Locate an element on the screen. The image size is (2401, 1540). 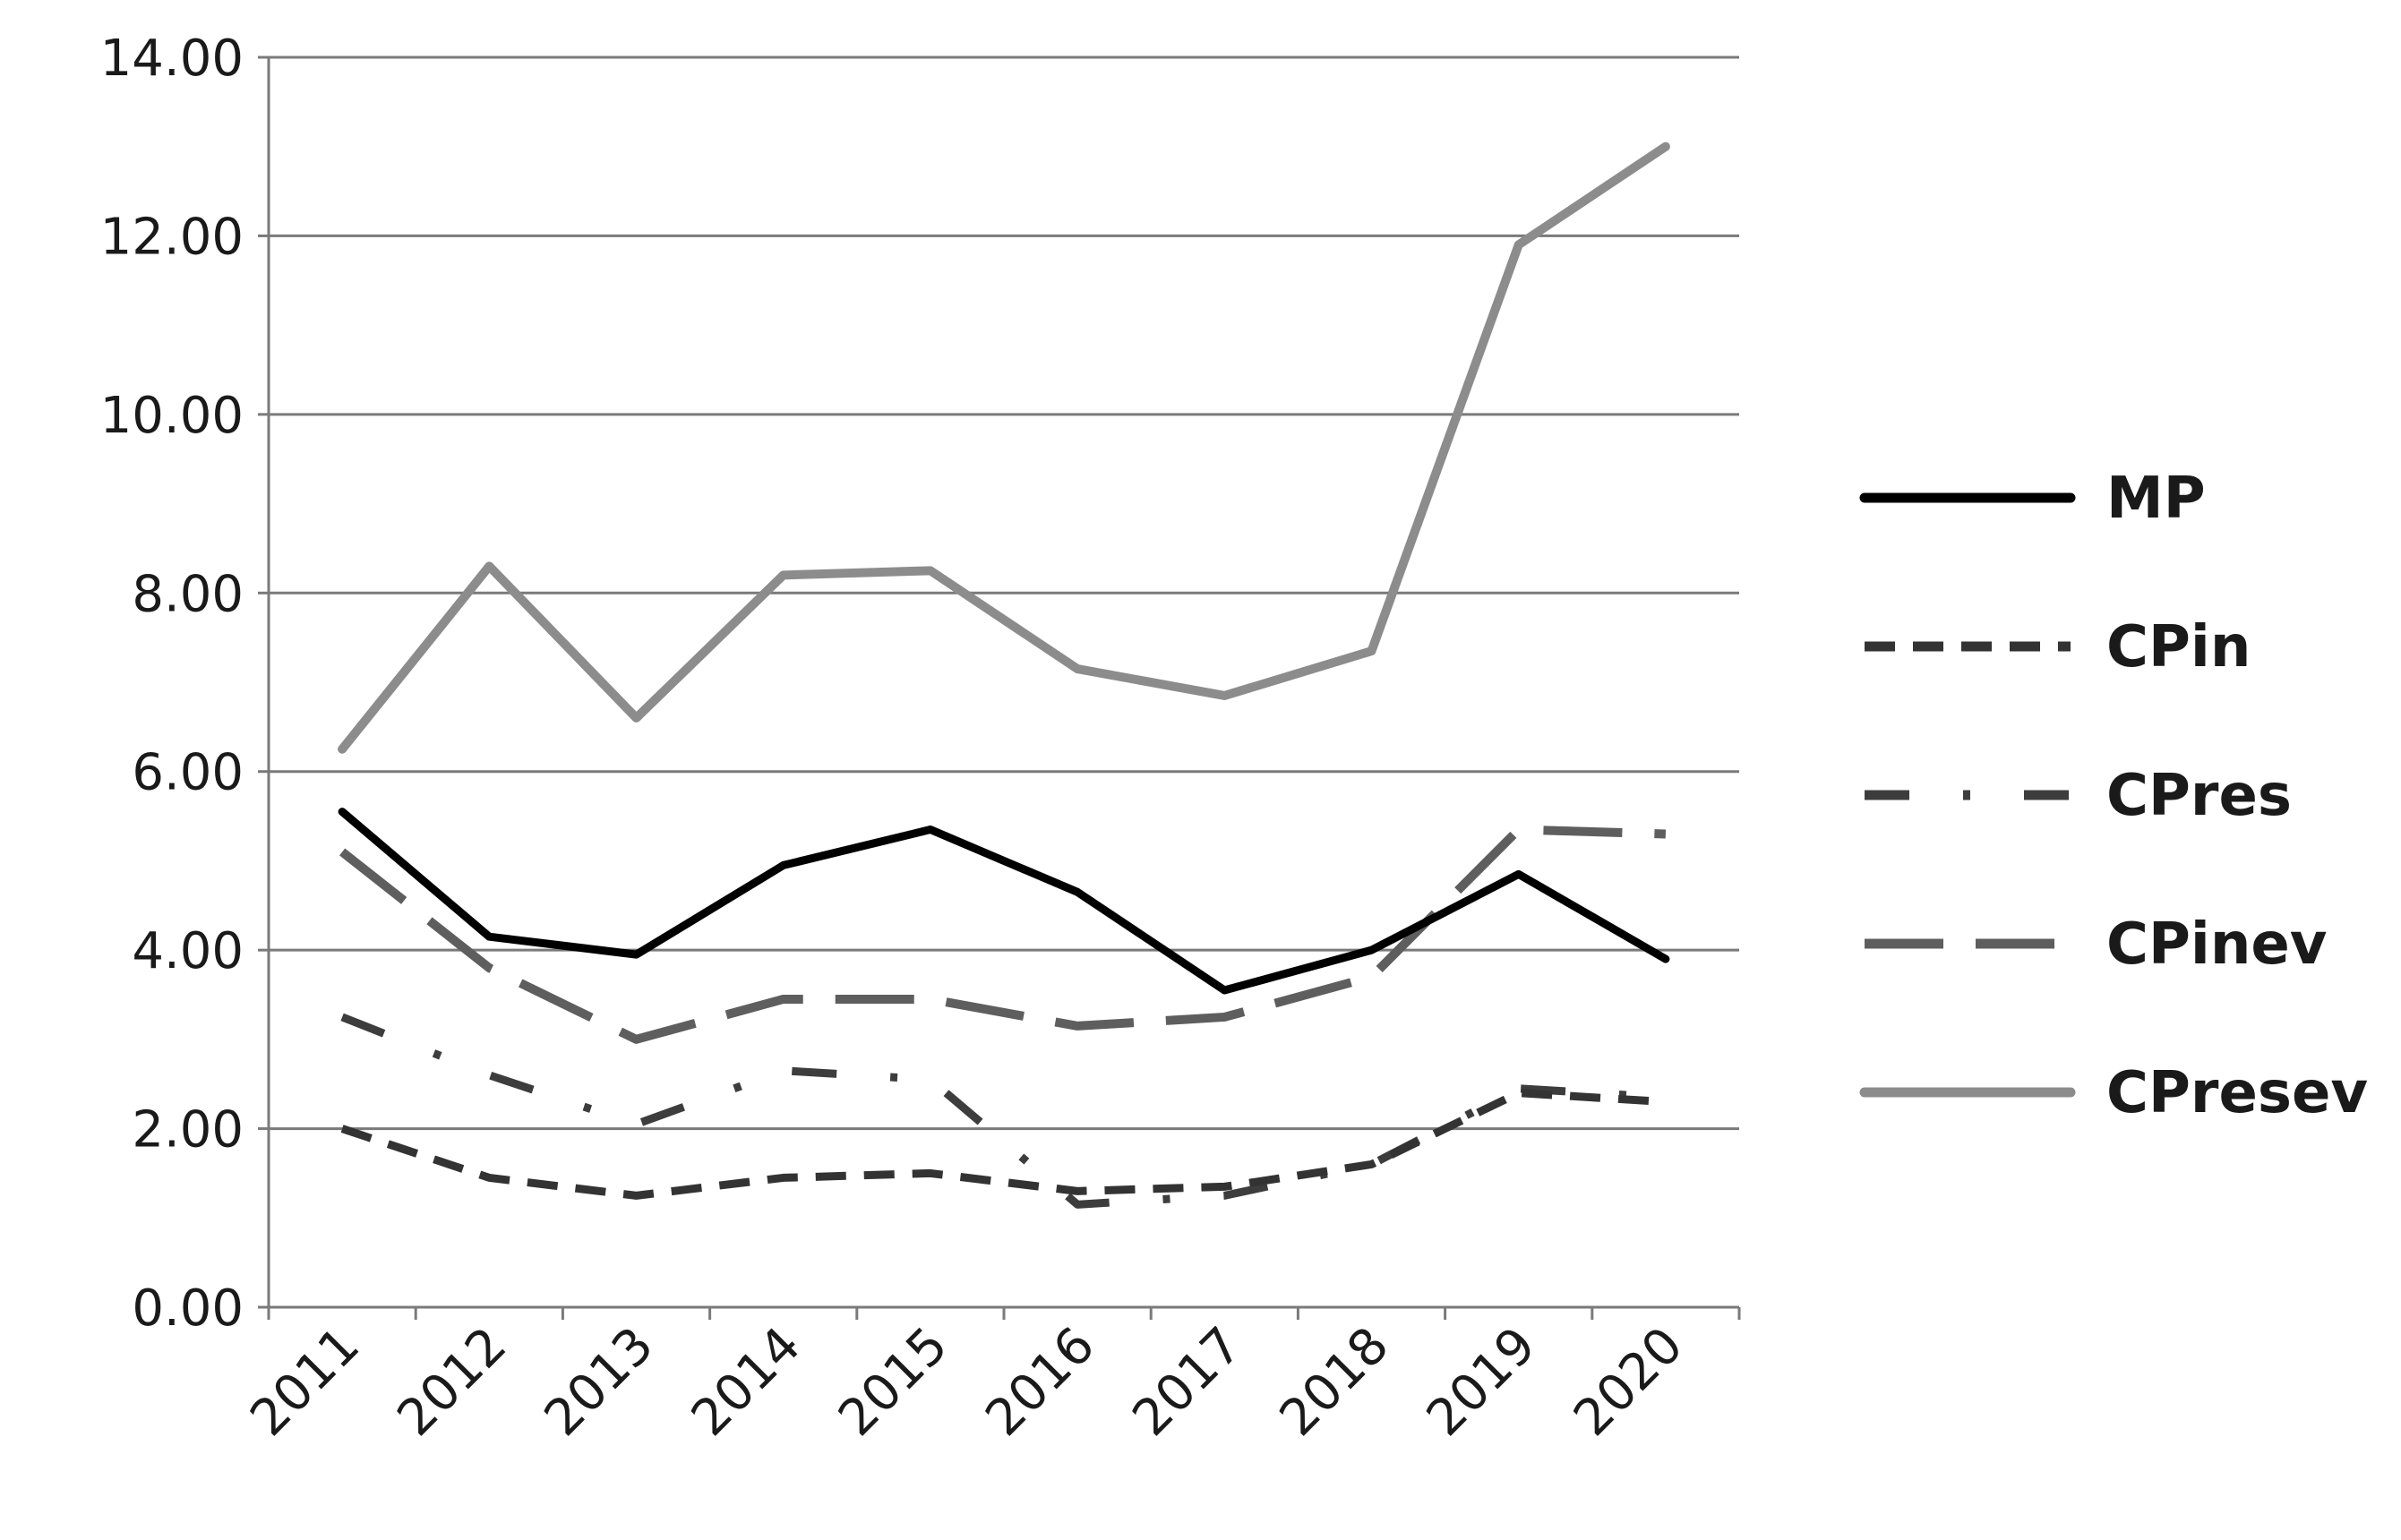
x-tick-label: 2012 is located at coordinates (452, 1382).